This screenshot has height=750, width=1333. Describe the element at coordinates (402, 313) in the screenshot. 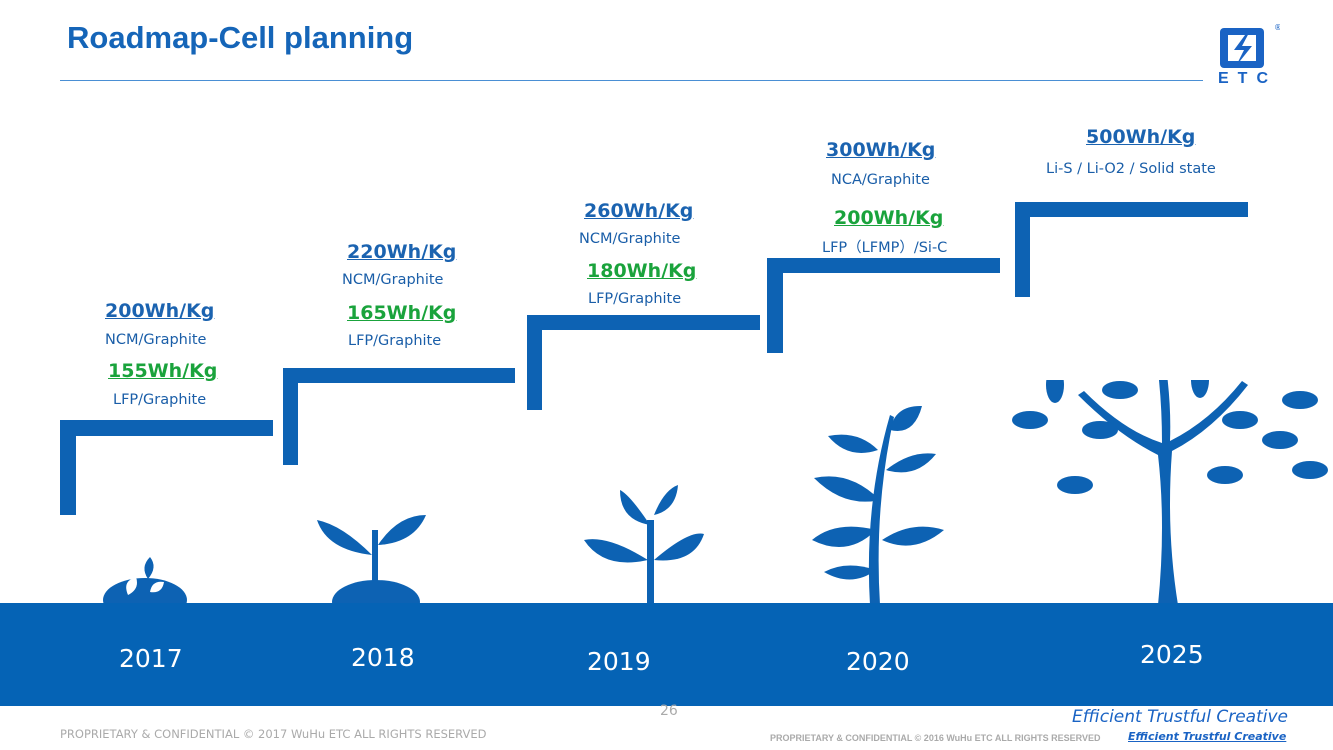

I see `energy-2018-lfp: 165Wh/Kg` at that location.